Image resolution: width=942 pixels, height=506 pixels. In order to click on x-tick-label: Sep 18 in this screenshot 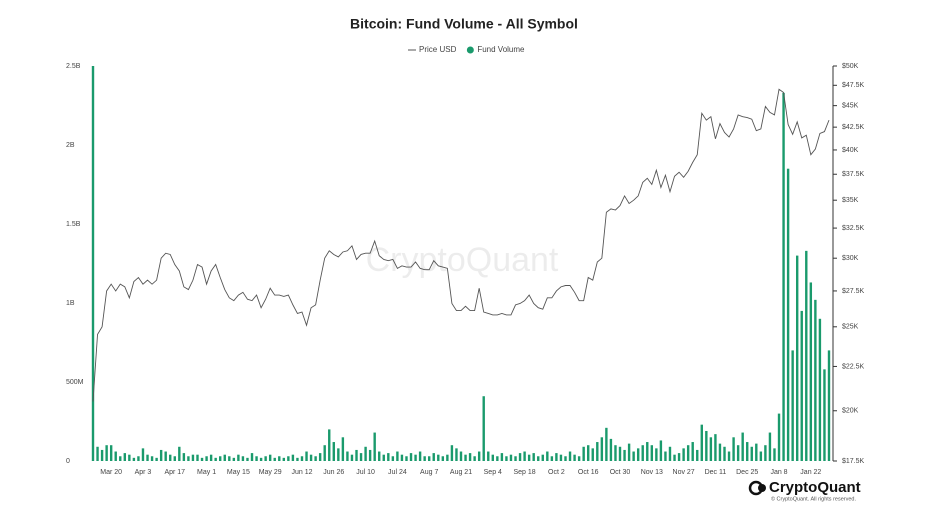, I will do `click(525, 472)`.